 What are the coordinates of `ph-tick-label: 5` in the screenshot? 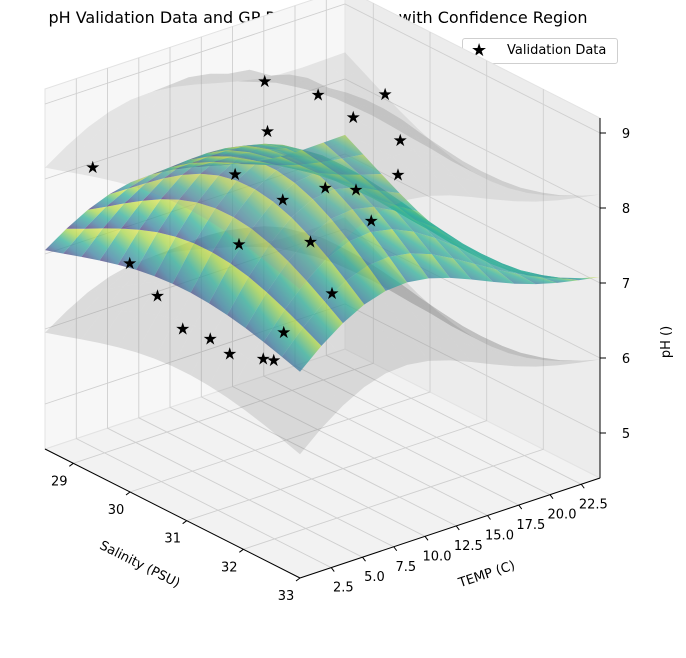 It's located at (626, 434).